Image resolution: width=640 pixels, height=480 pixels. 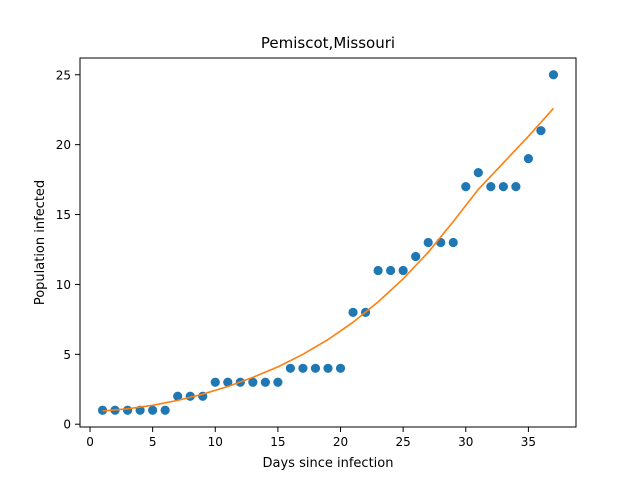 What do you see at coordinates (277, 442) in the screenshot?
I see `x-tick-label: 15` at bounding box center [277, 442].